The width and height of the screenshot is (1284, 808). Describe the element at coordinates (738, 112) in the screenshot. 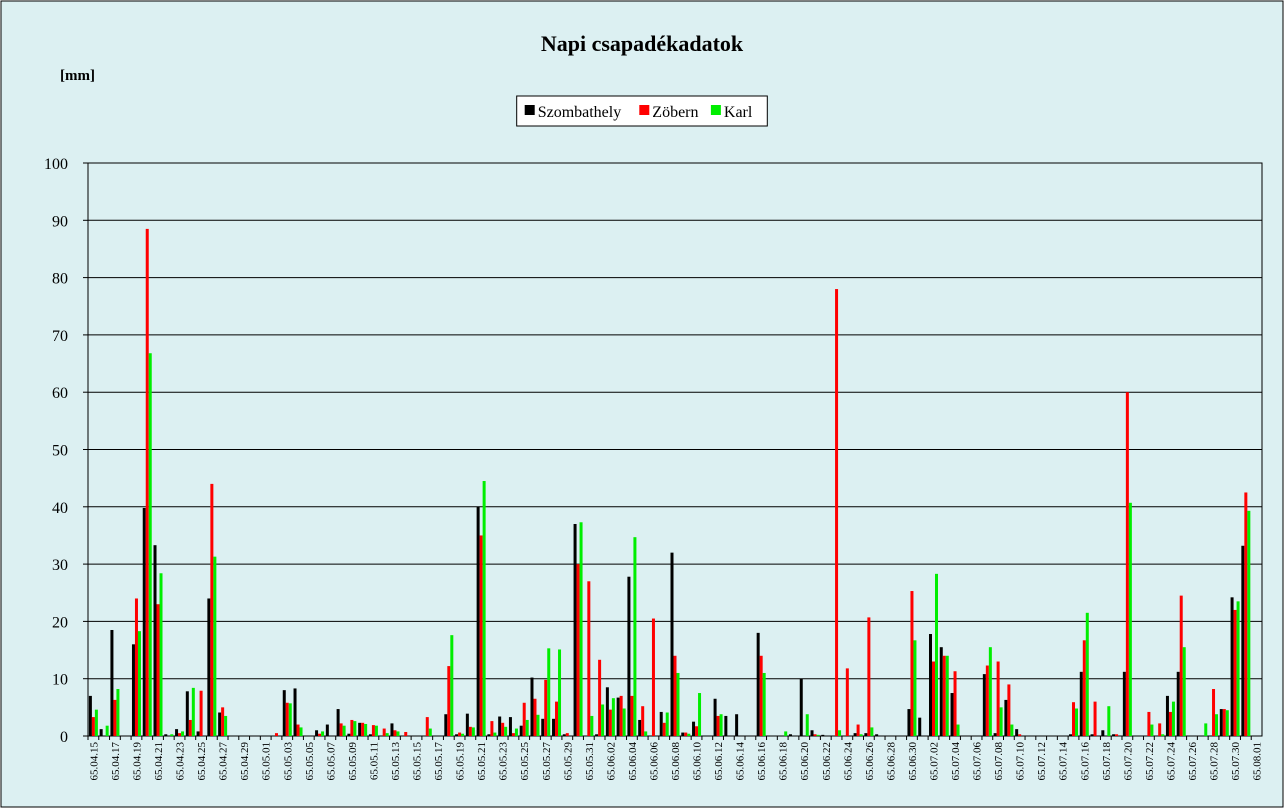

I see `legend-label: Karl` at that location.